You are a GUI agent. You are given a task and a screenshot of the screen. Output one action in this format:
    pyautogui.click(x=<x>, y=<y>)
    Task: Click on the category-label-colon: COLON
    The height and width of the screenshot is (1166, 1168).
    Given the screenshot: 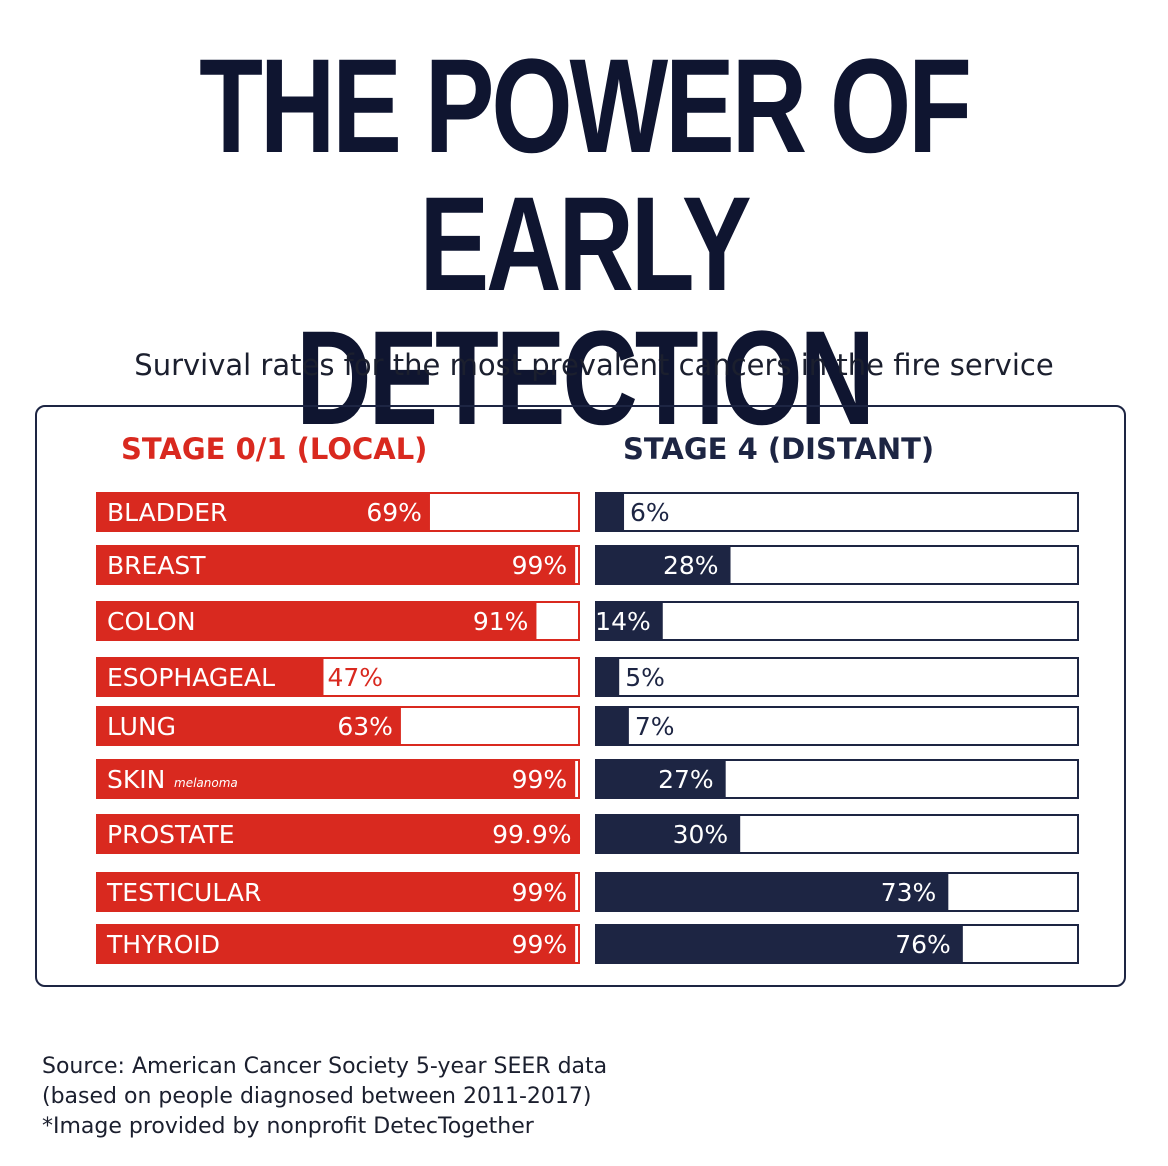 What is the action you would take?
    pyautogui.click(x=151, y=621)
    